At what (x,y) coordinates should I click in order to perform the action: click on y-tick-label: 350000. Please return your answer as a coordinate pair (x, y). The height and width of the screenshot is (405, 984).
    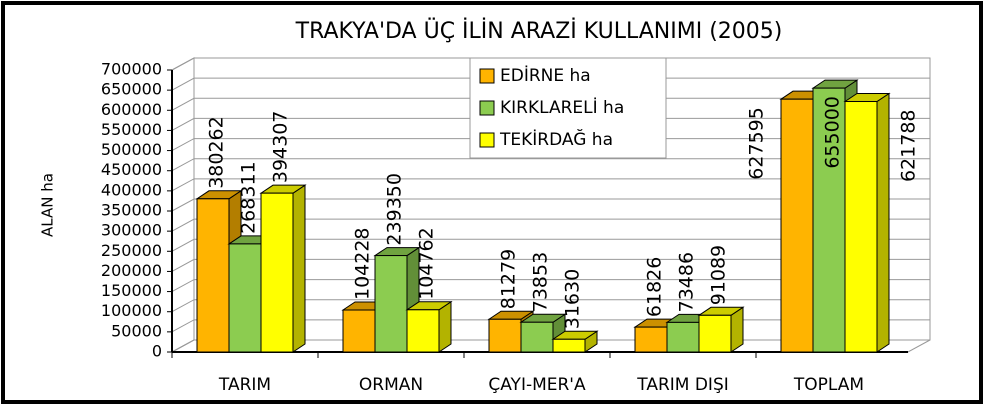
    Looking at the image, I should click on (131, 210).